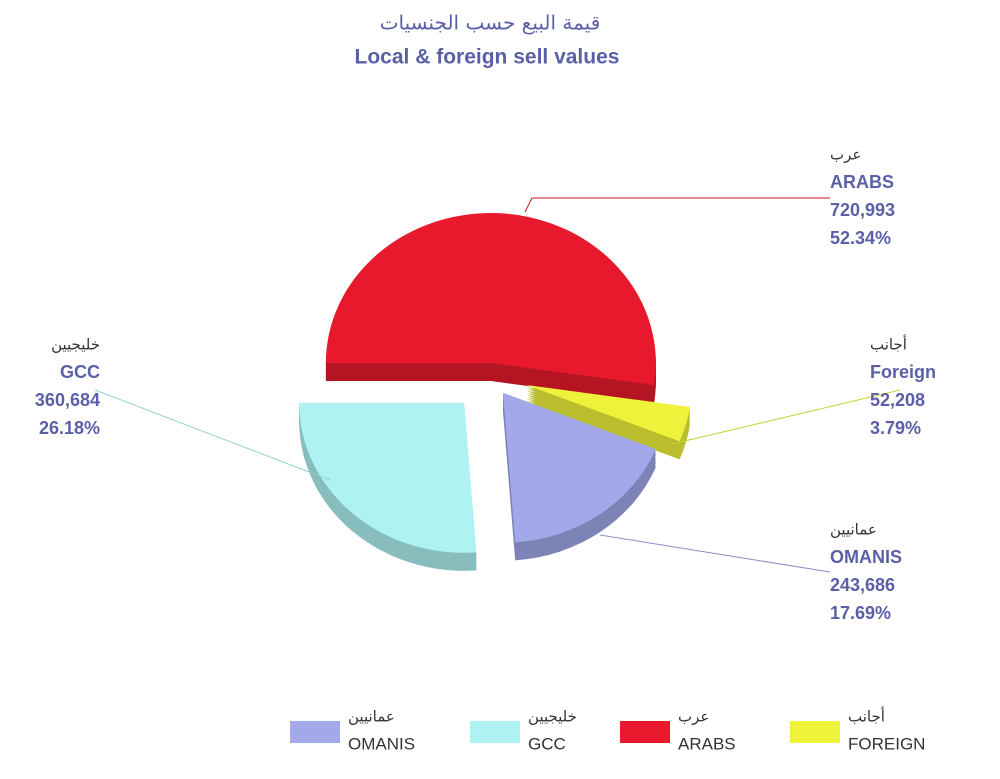 Image resolution: width=1000 pixels, height=779 pixels. Describe the element at coordinates (69, 428) in the screenshot. I see `label-percent: 26.18%` at that location.